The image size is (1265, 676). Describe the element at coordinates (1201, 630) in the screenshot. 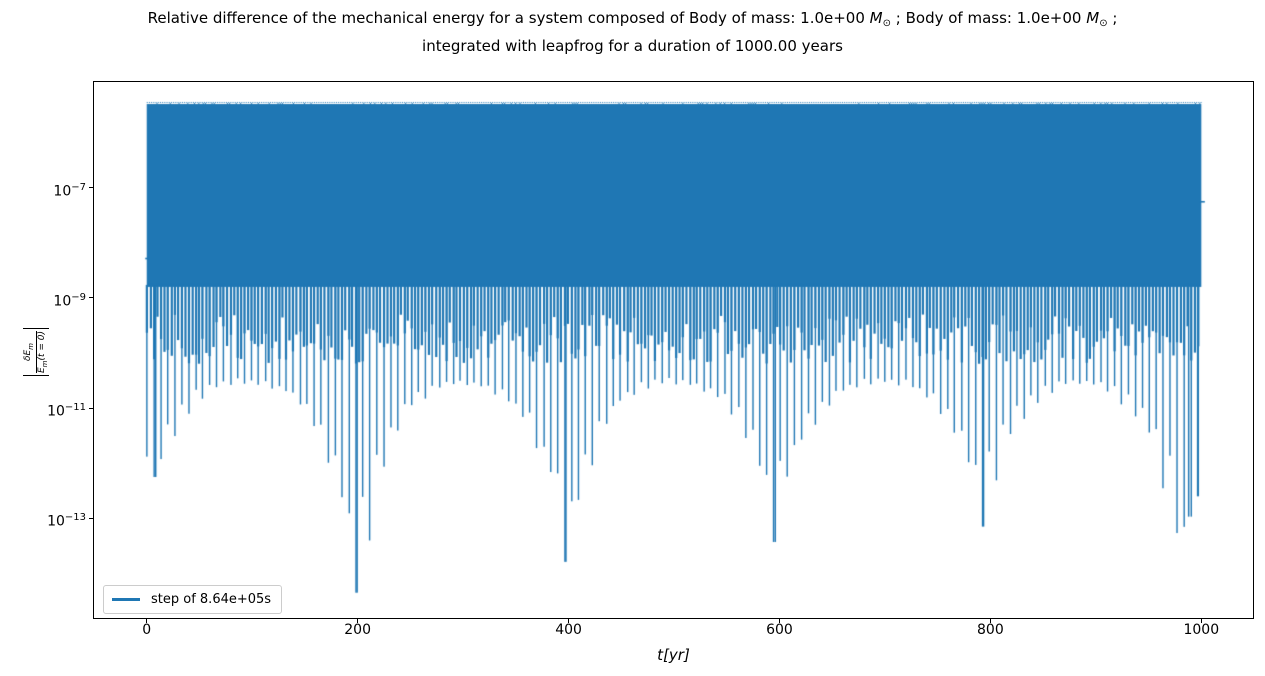

I see `x-tick-label: 1000` at that location.